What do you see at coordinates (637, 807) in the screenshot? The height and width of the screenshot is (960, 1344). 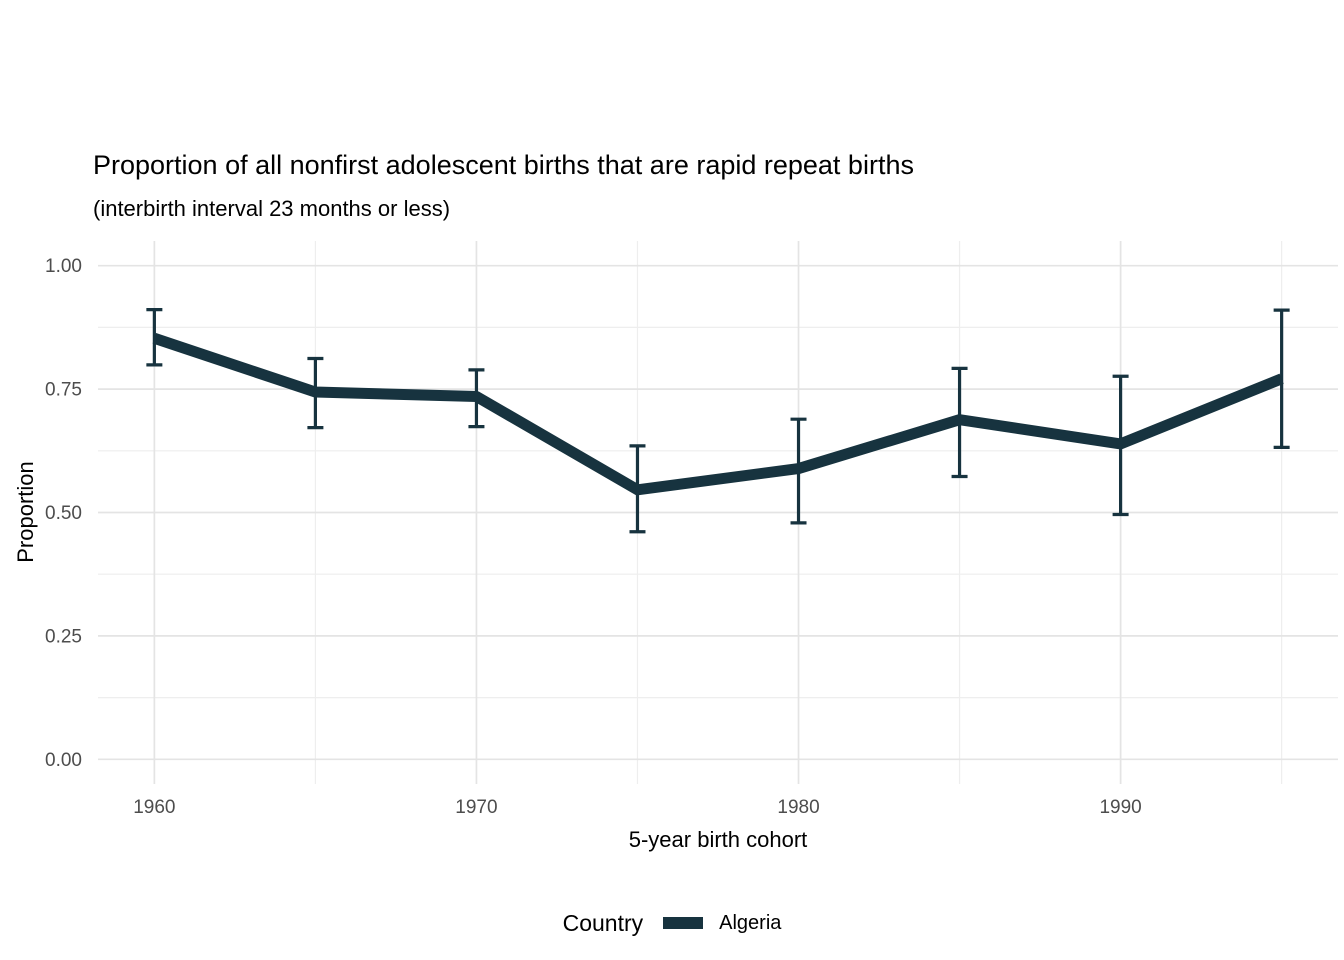 I see `x-tick-labels: 1960 1970 1980 1990` at bounding box center [637, 807].